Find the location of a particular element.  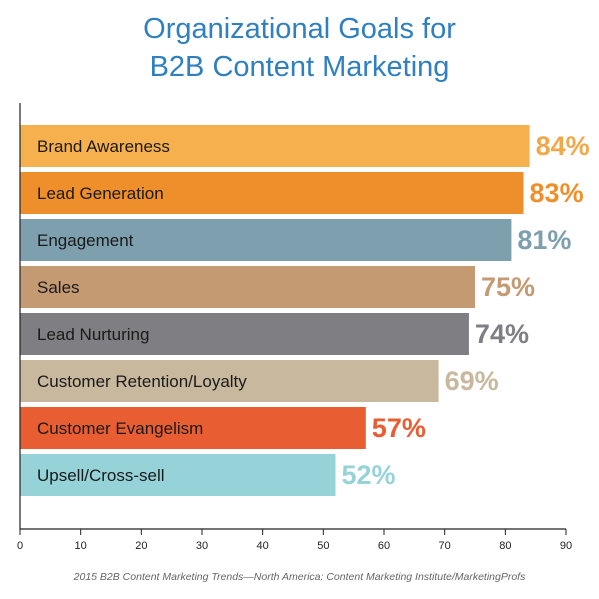

value-label-6: 69% is located at coordinates (472, 381).